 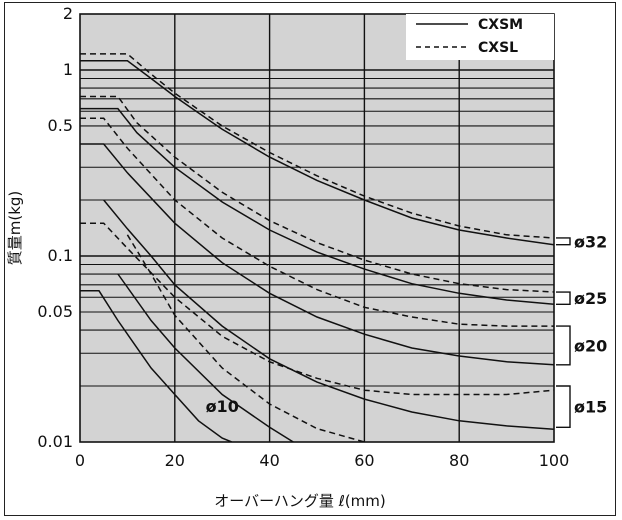 What do you see at coordinates (590, 407) in the screenshot?
I see `bore-label: ø15` at bounding box center [590, 407].